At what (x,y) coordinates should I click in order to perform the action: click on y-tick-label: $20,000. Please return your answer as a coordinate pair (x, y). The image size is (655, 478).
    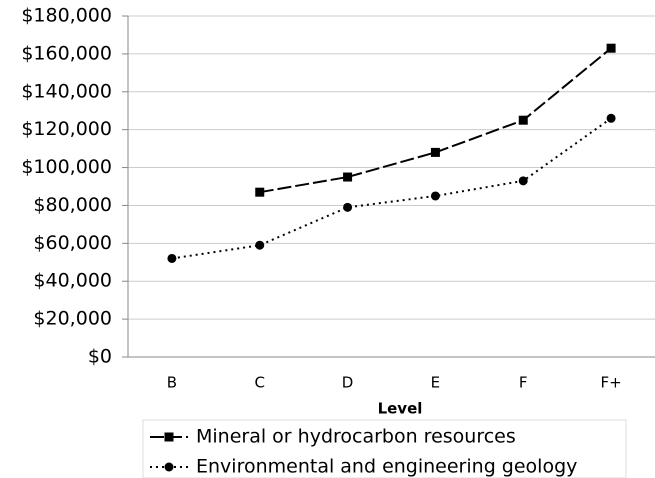
    Looking at the image, I should click on (72, 319).